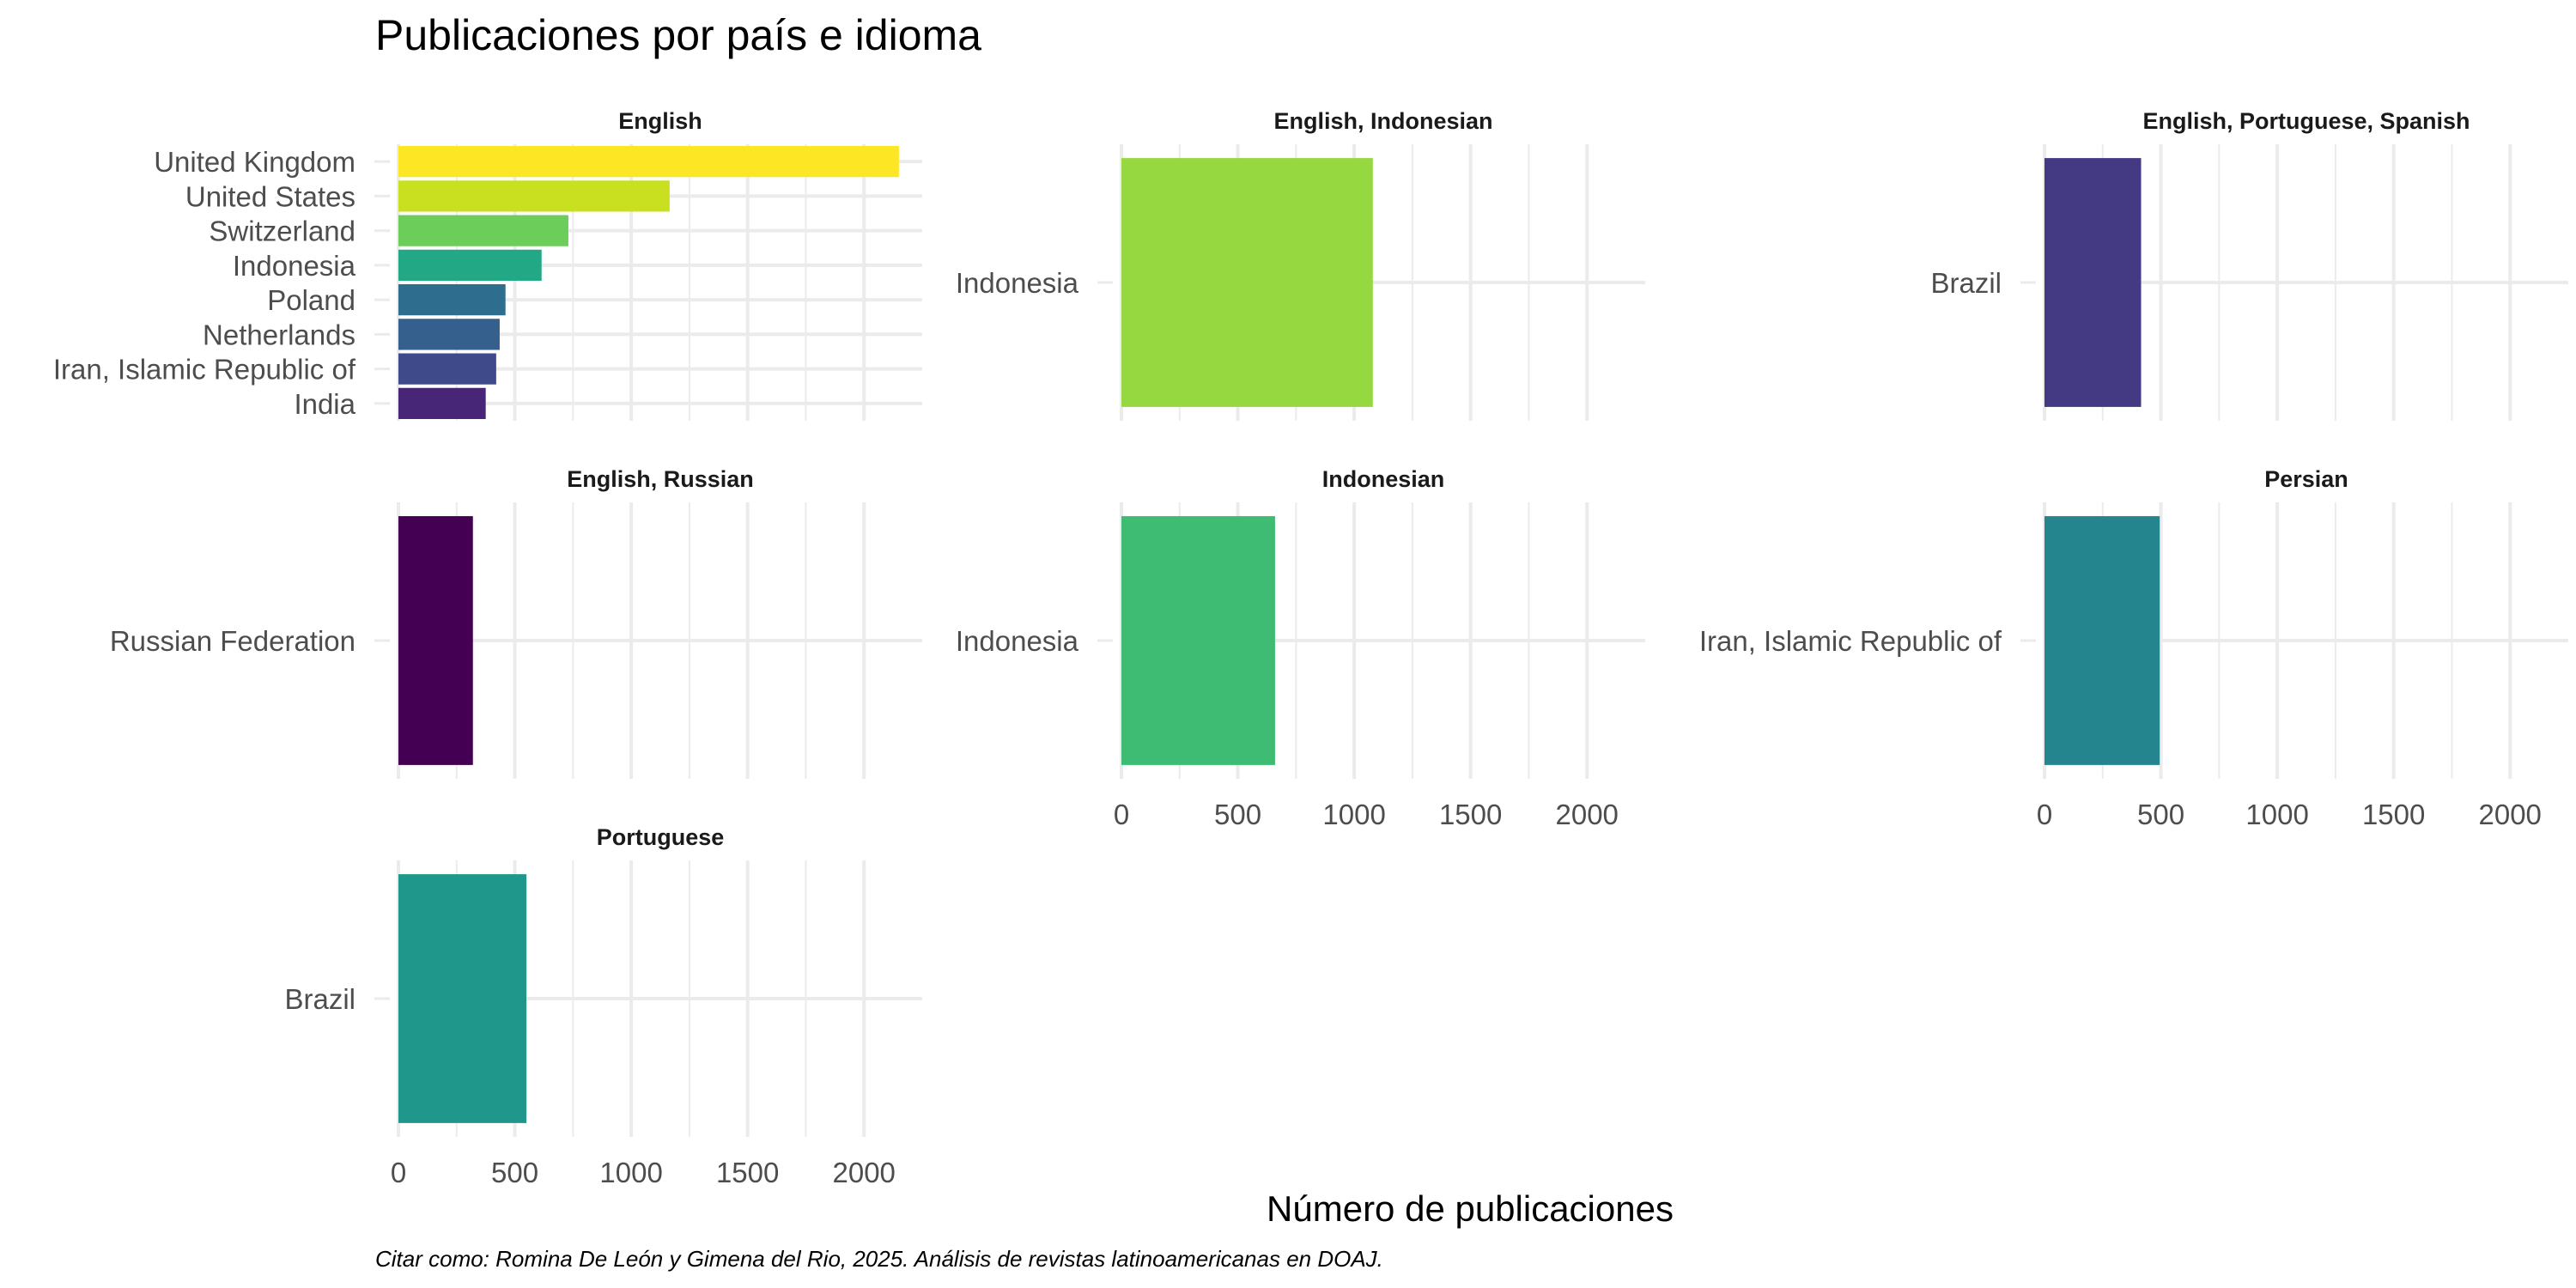  I want to click on facet-strip-label: English, Indonesian, so click(1382, 121).